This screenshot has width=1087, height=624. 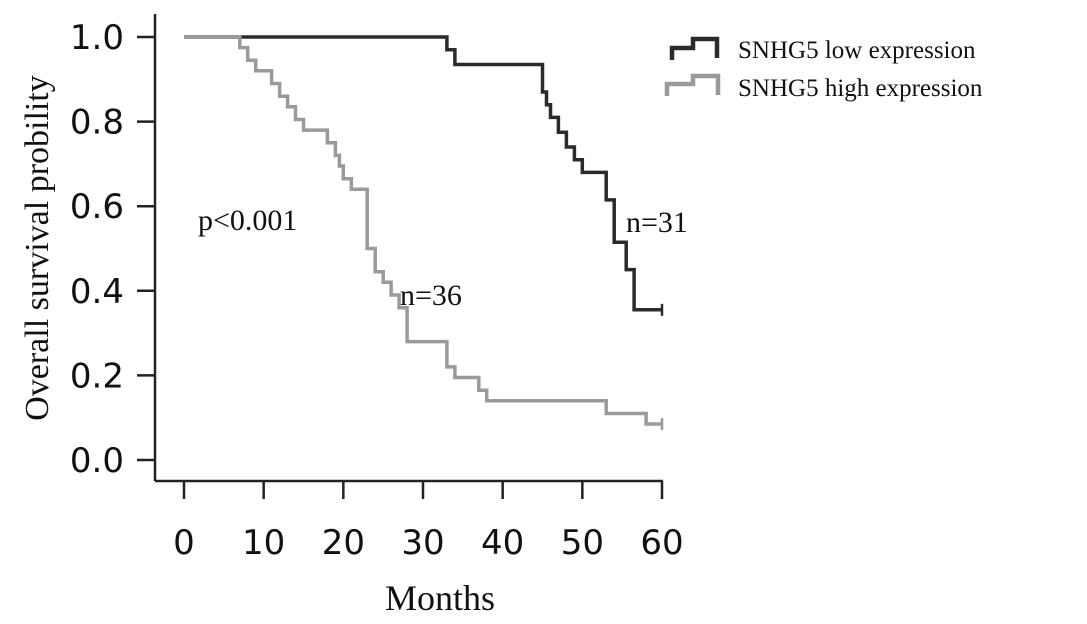 I want to click on x-tick-label: 30, so click(x=422, y=543).